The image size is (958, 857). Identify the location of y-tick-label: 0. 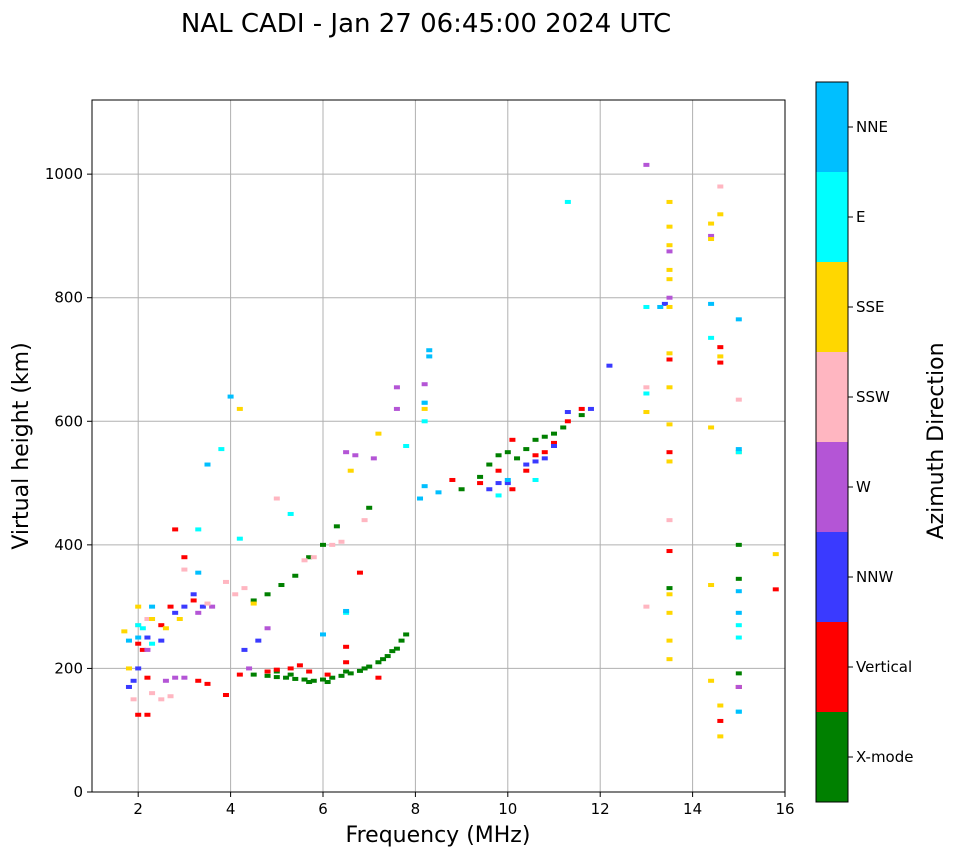
(78, 792).